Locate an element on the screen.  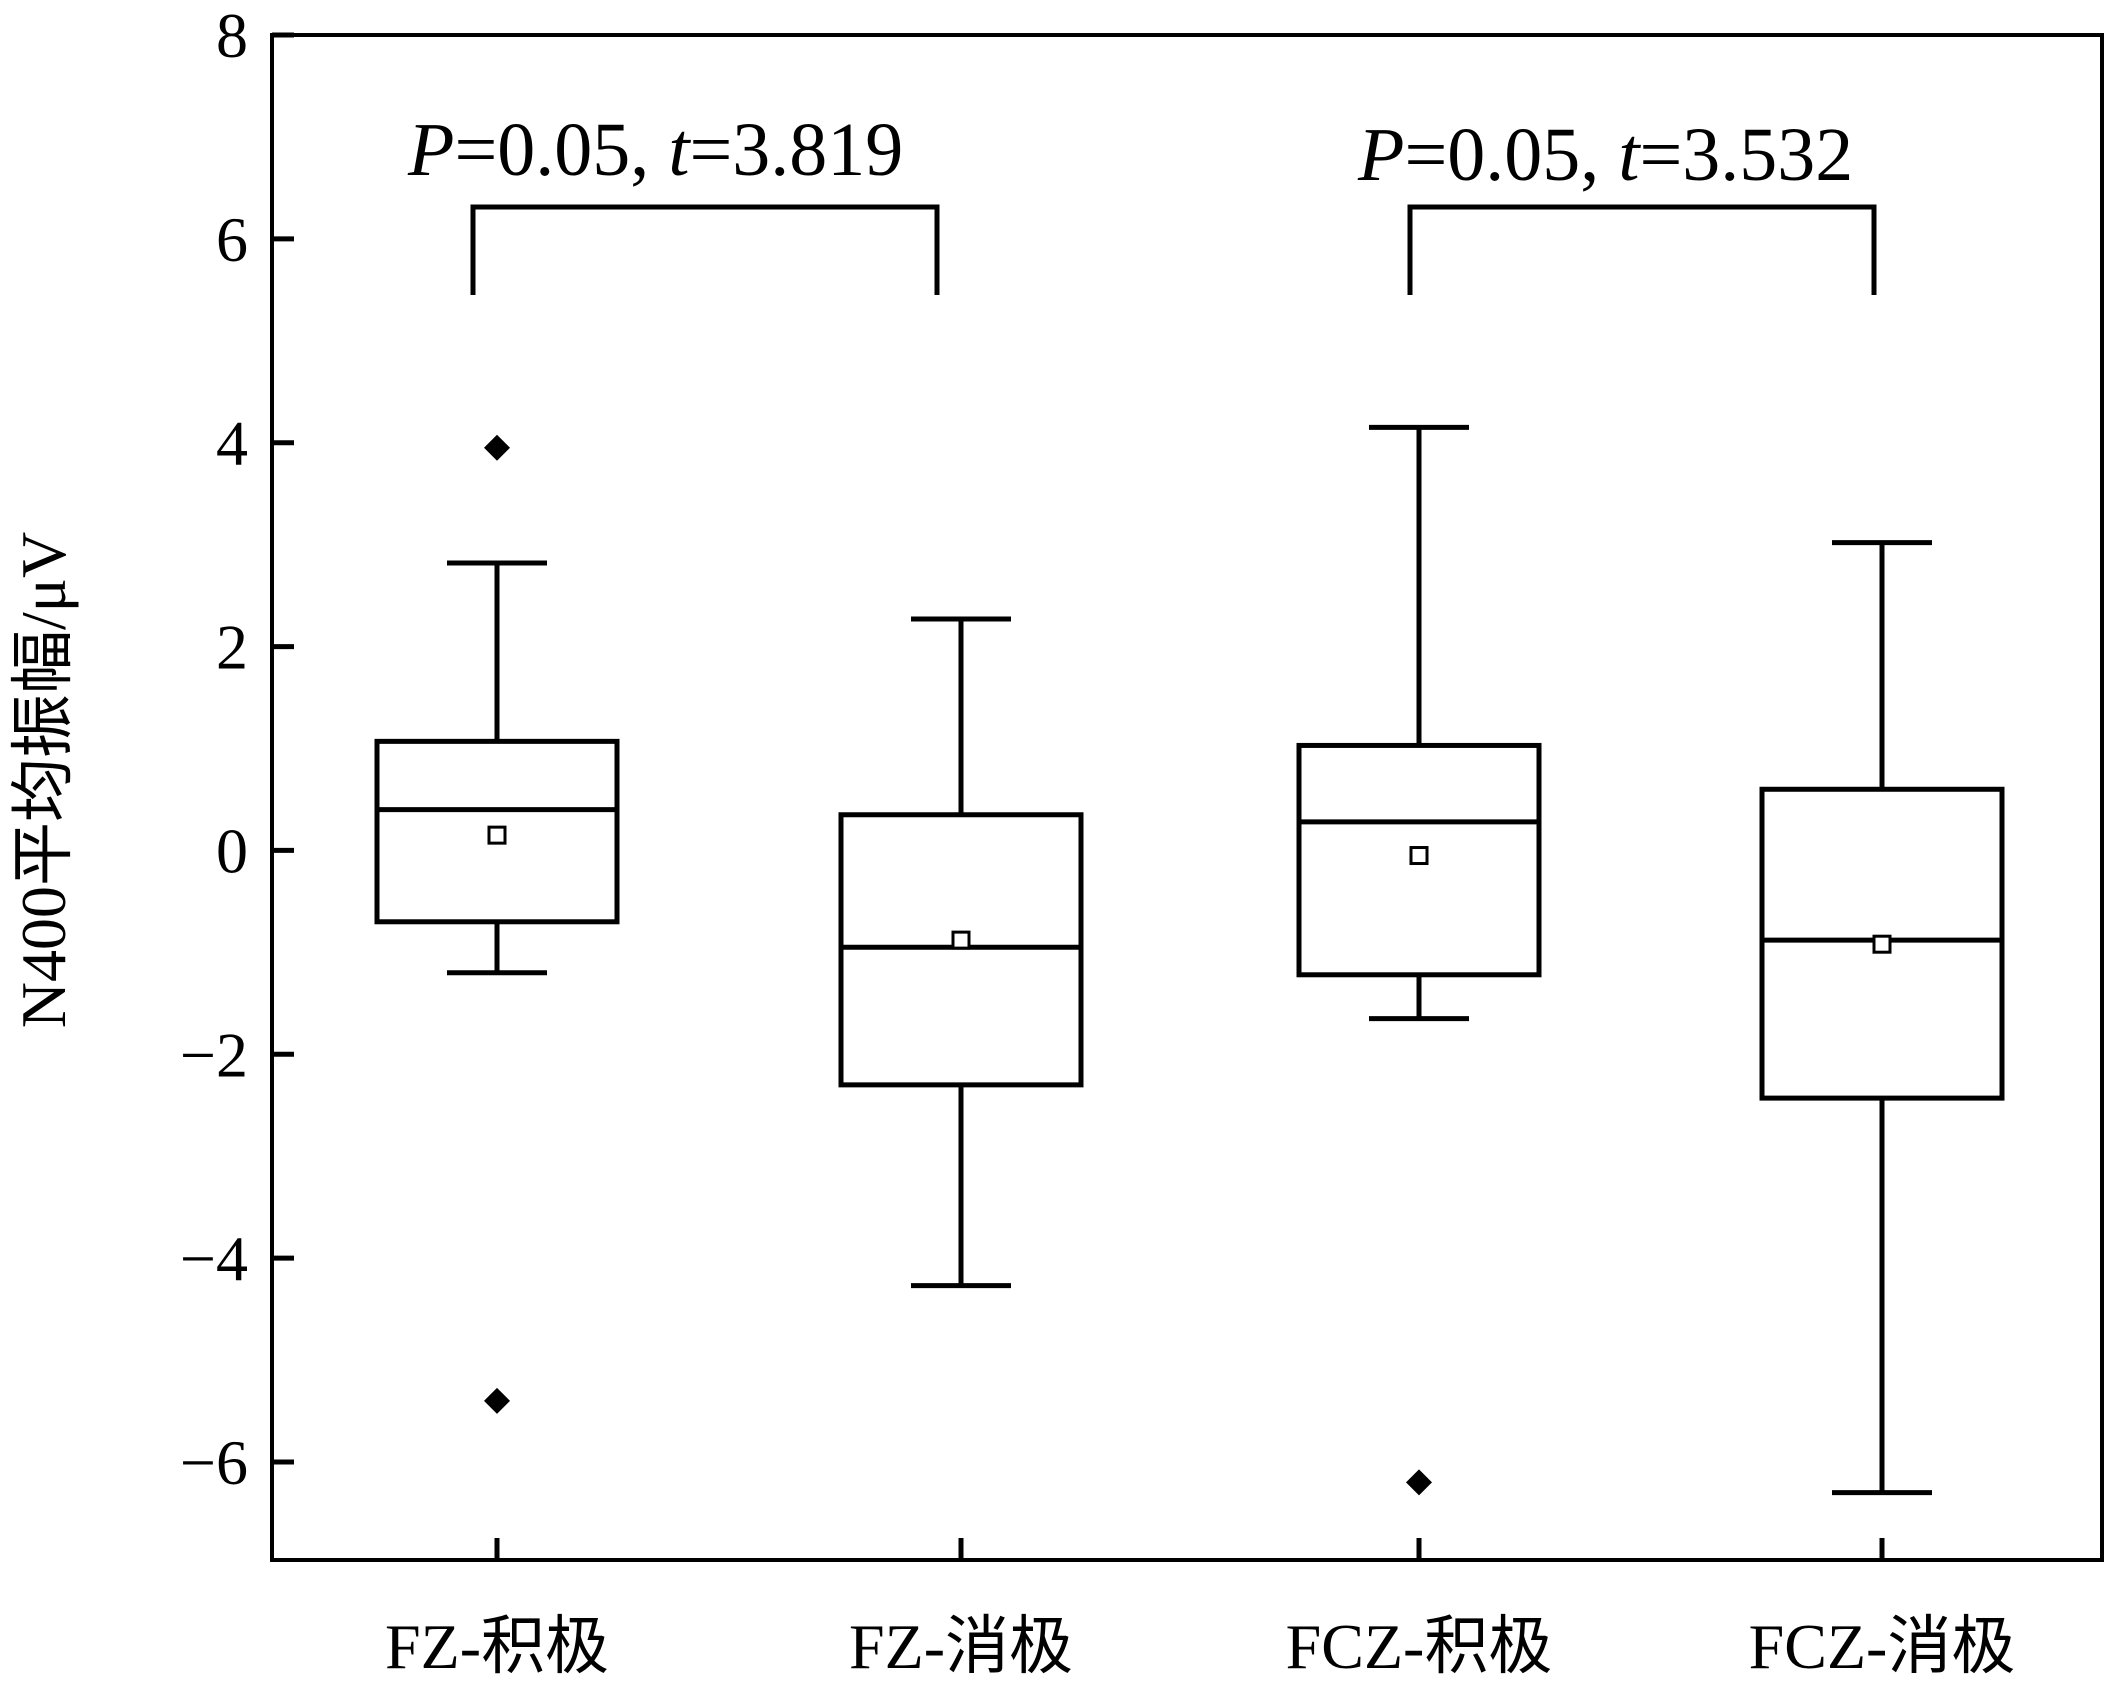
x-tick-label: FZ-积极 is located at coordinates (497, 1646).